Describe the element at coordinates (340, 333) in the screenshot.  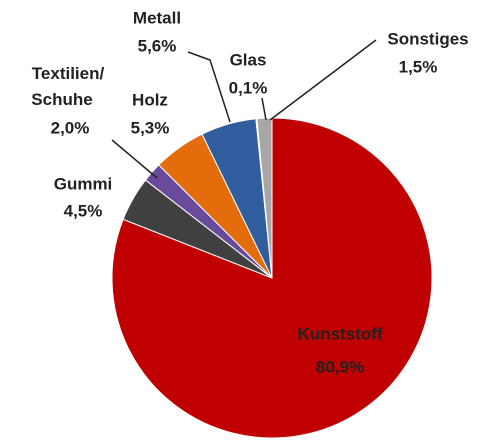
I see `category-label: Kunststoff` at that location.